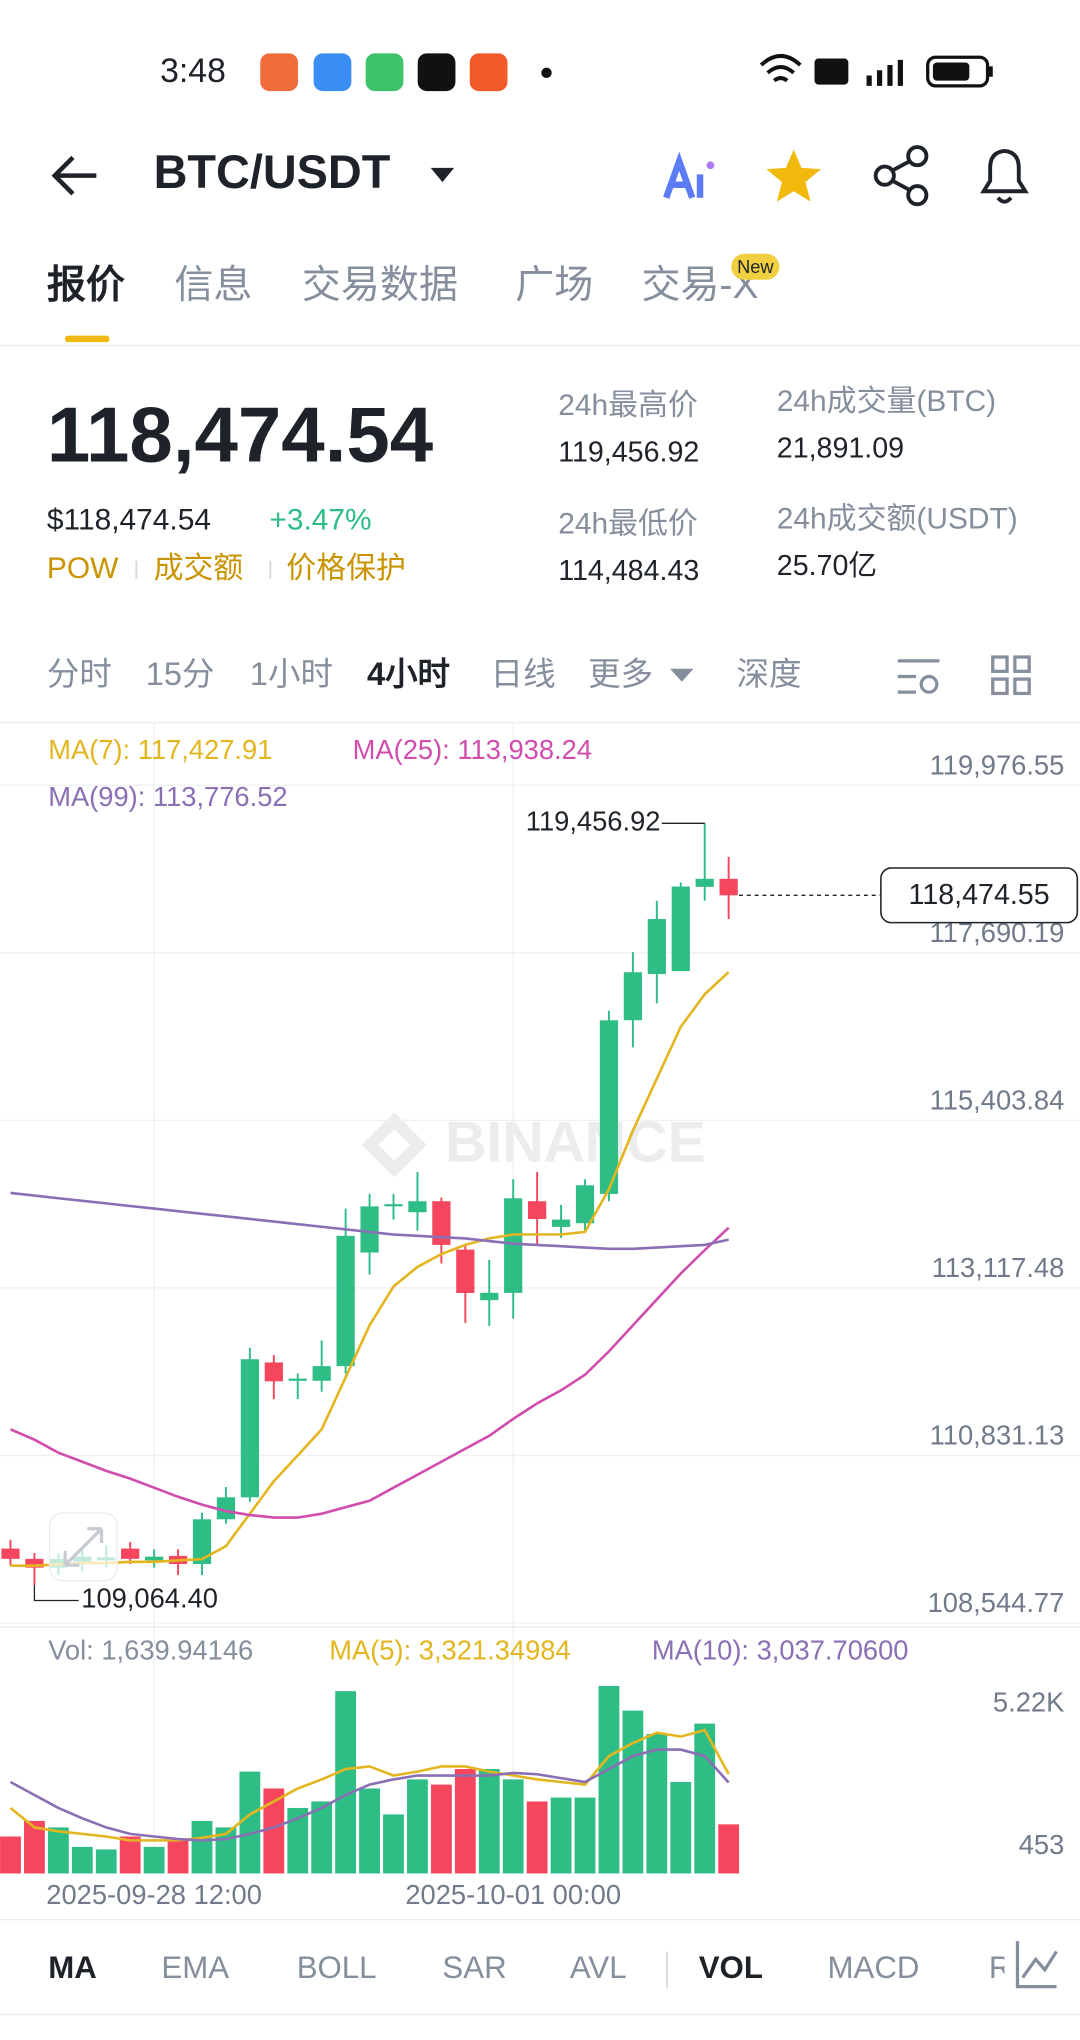 The width and height of the screenshot is (1080, 2040). What do you see at coordinates (150, 1650) in the screenshot?
I see `volume-legend-entry: Vol: 1,639.94146` at bounding box center [150, 1650].